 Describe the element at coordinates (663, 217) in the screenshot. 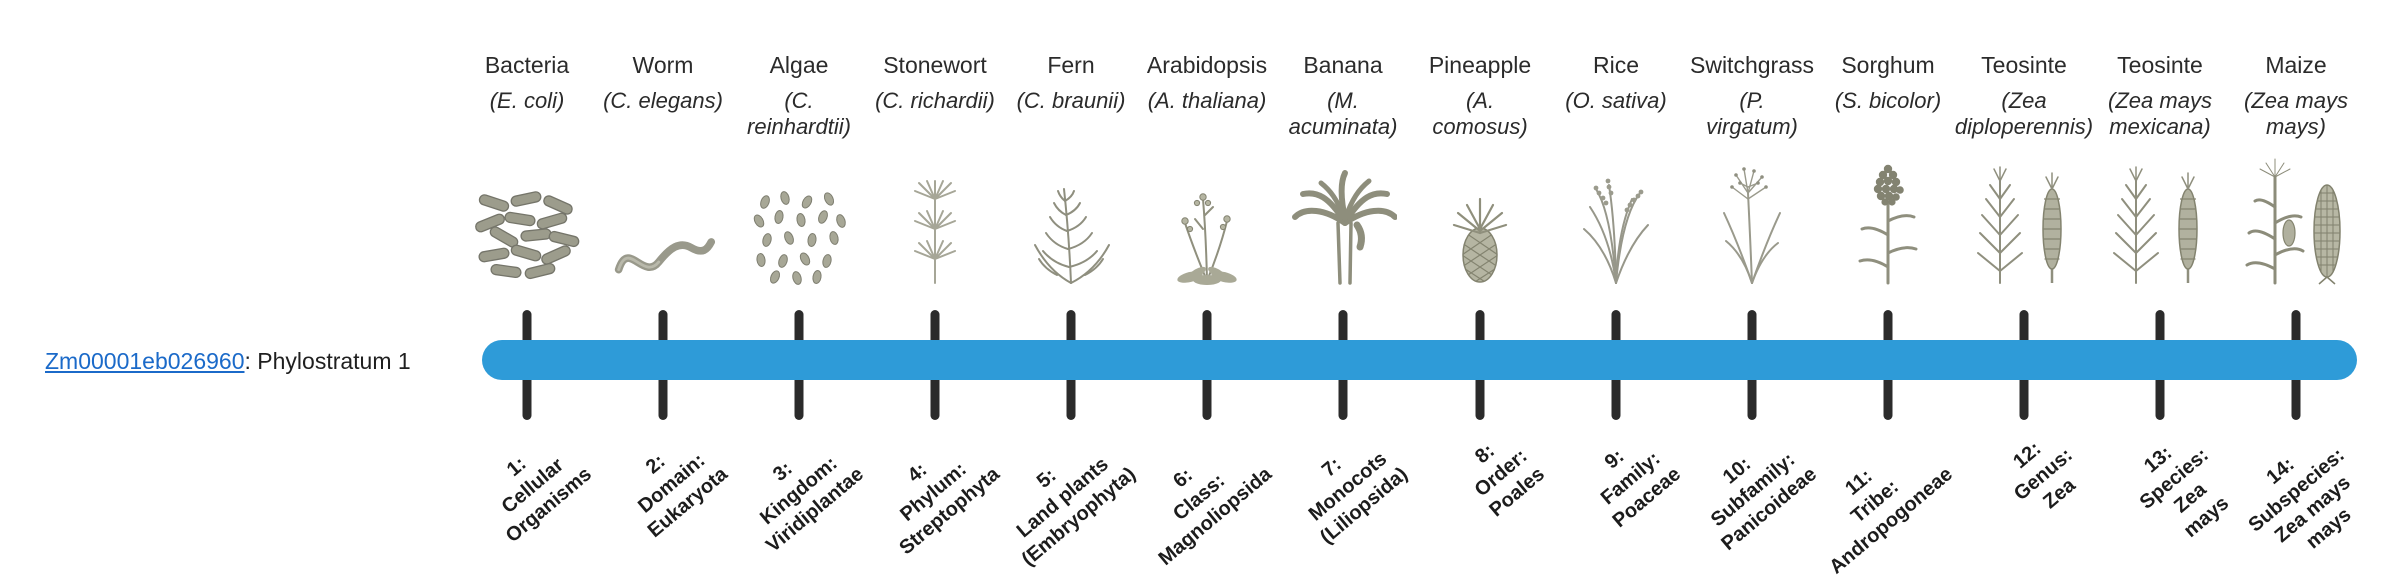

I see `worm-icon` at that location.